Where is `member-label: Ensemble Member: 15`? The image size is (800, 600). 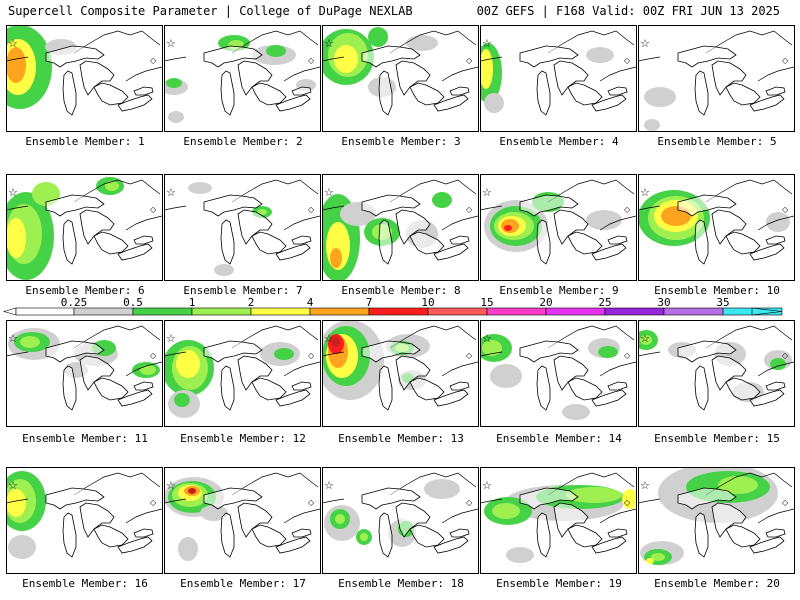 member-label: Ensemble Member: 15 is located at coordinates (717, 438).